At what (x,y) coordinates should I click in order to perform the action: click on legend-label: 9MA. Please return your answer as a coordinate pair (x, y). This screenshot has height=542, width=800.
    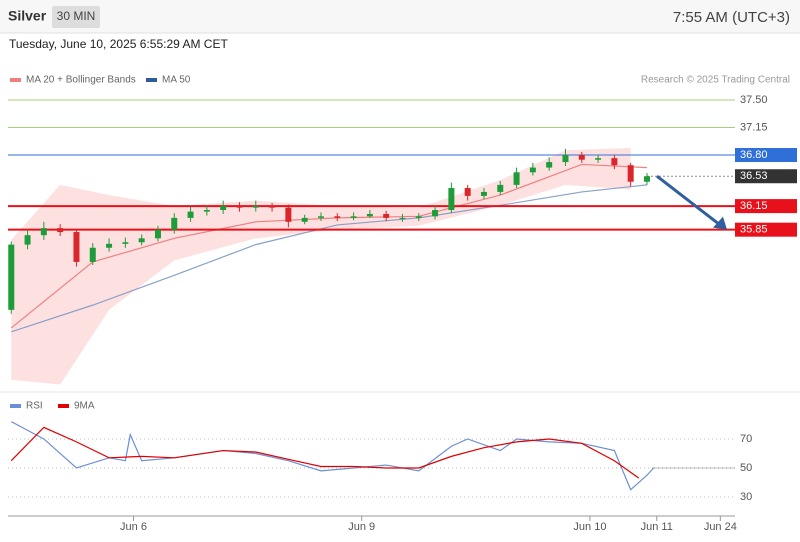
    Looking at the image, I should click on (84, 406).